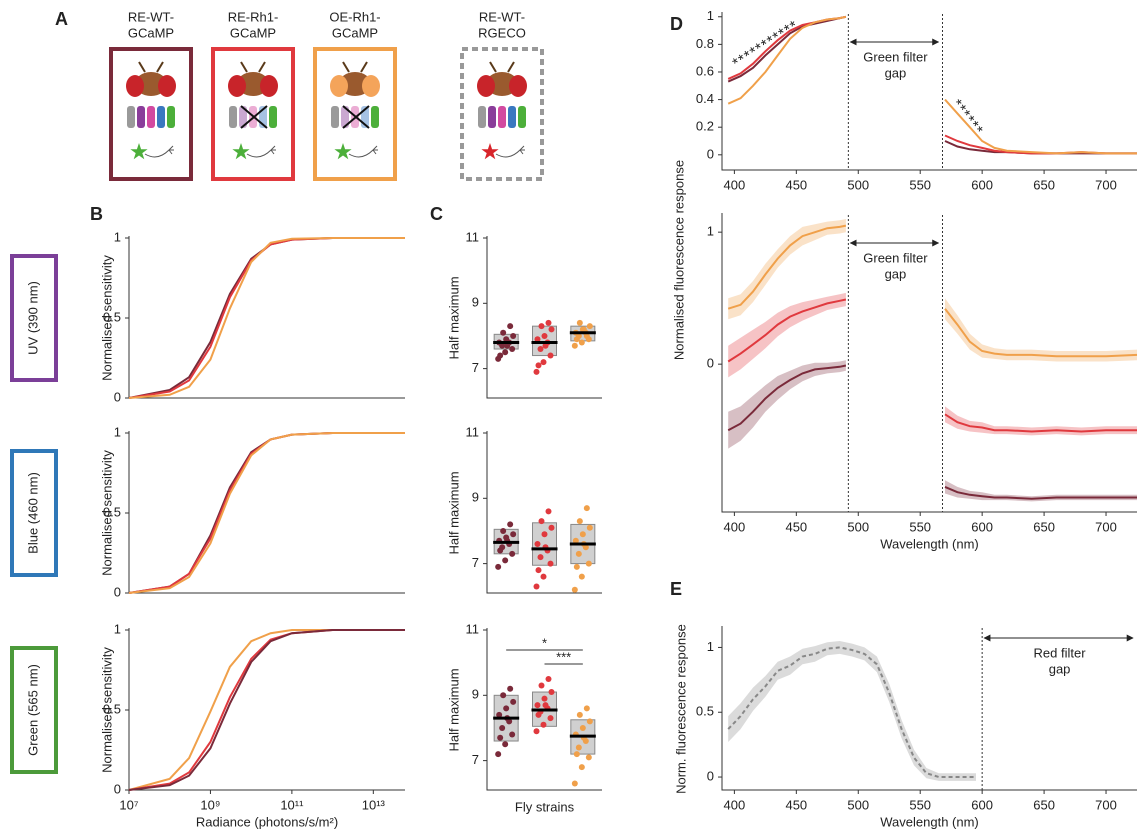  I want to click on panel-label: D, so click(676, 24).